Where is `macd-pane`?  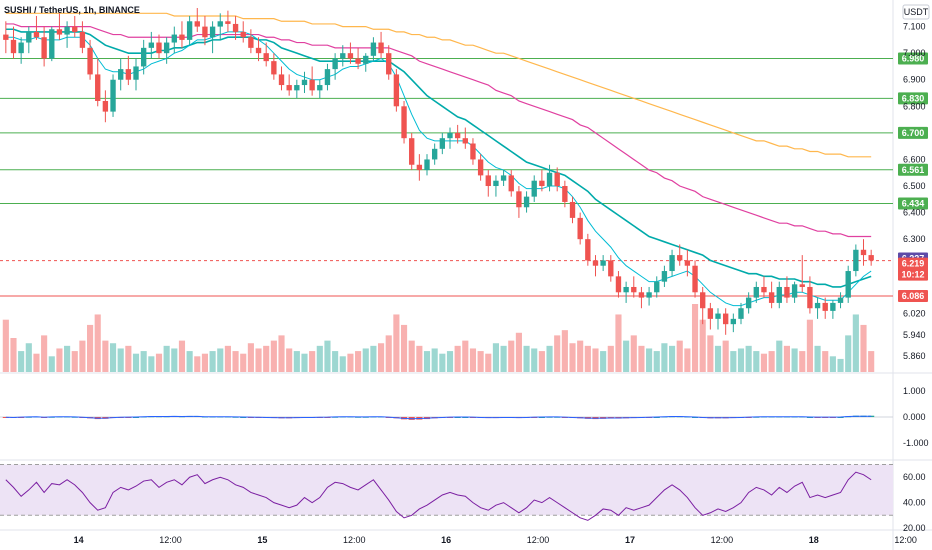 macd-pane is located at coordinates (446, 417).